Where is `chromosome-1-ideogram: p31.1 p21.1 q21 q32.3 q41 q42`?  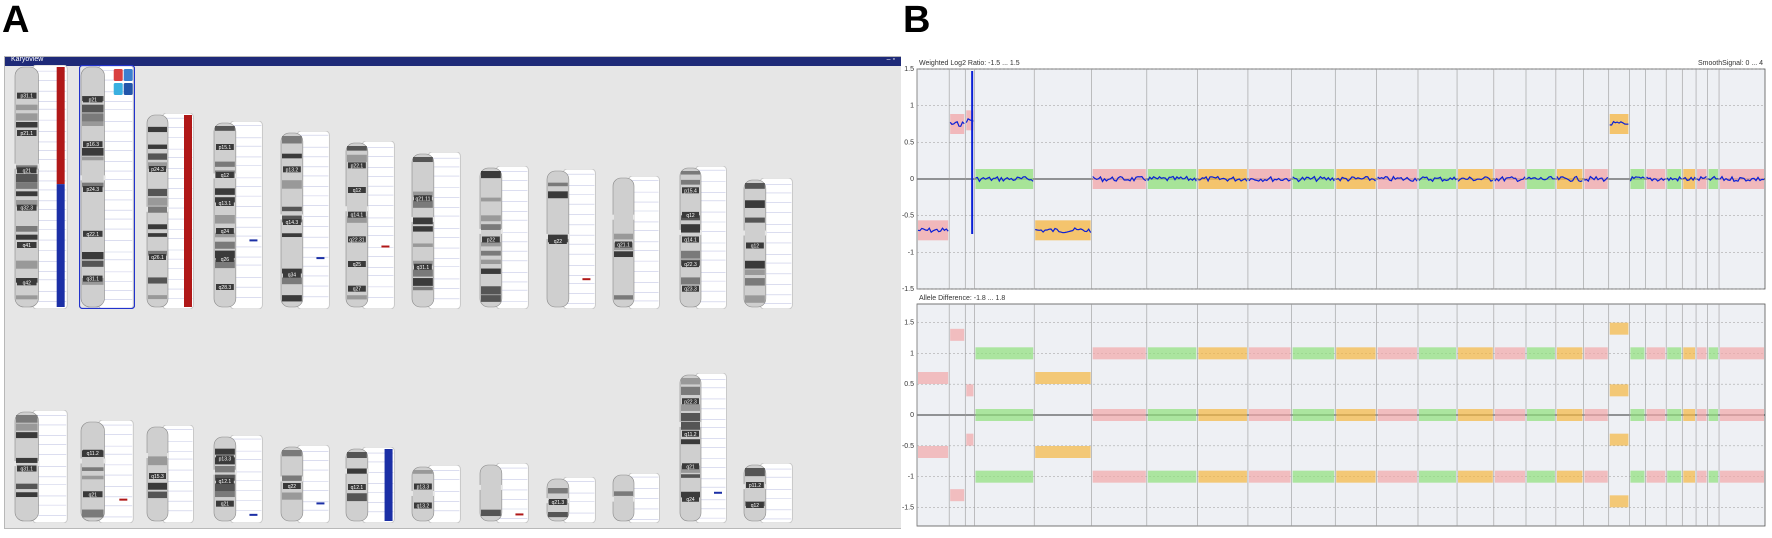
chromosome-1-ideogram: p31.1 p21.1 q21 q32.3 q41 q42 is located at coordinates (41, 187).